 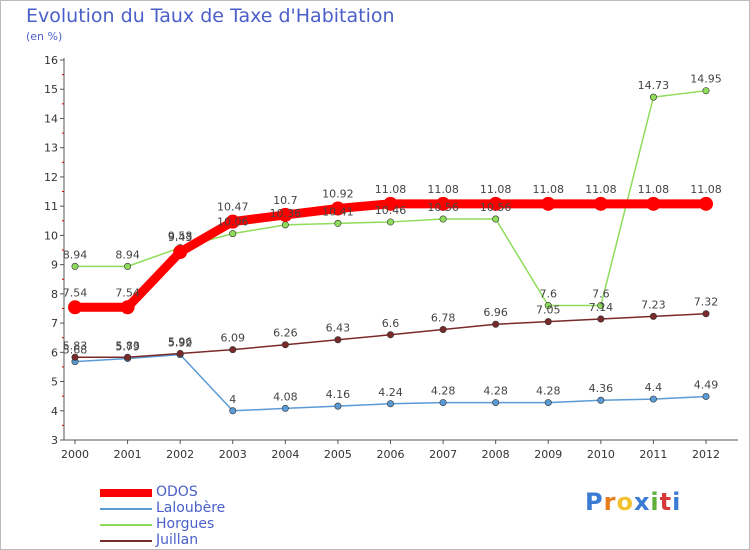 I want to click on data-label: 6.26, so click(x=285, y=333).